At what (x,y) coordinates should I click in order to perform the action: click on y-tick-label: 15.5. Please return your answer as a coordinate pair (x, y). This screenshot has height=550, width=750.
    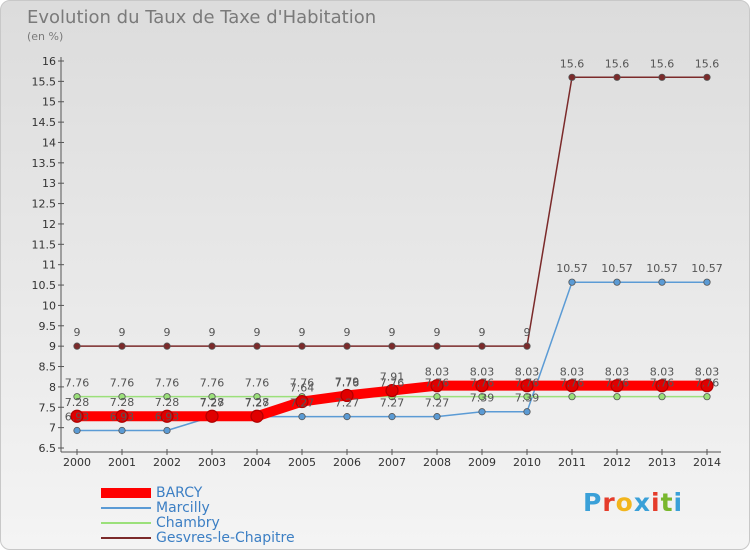
    Looking at the image, I should click on (44, 81).